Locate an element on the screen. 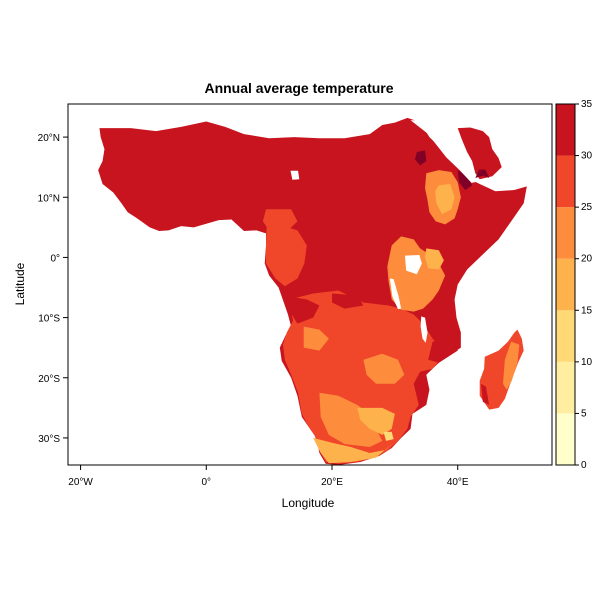  color-key-label: 25 is located at coordinates (587, 207).